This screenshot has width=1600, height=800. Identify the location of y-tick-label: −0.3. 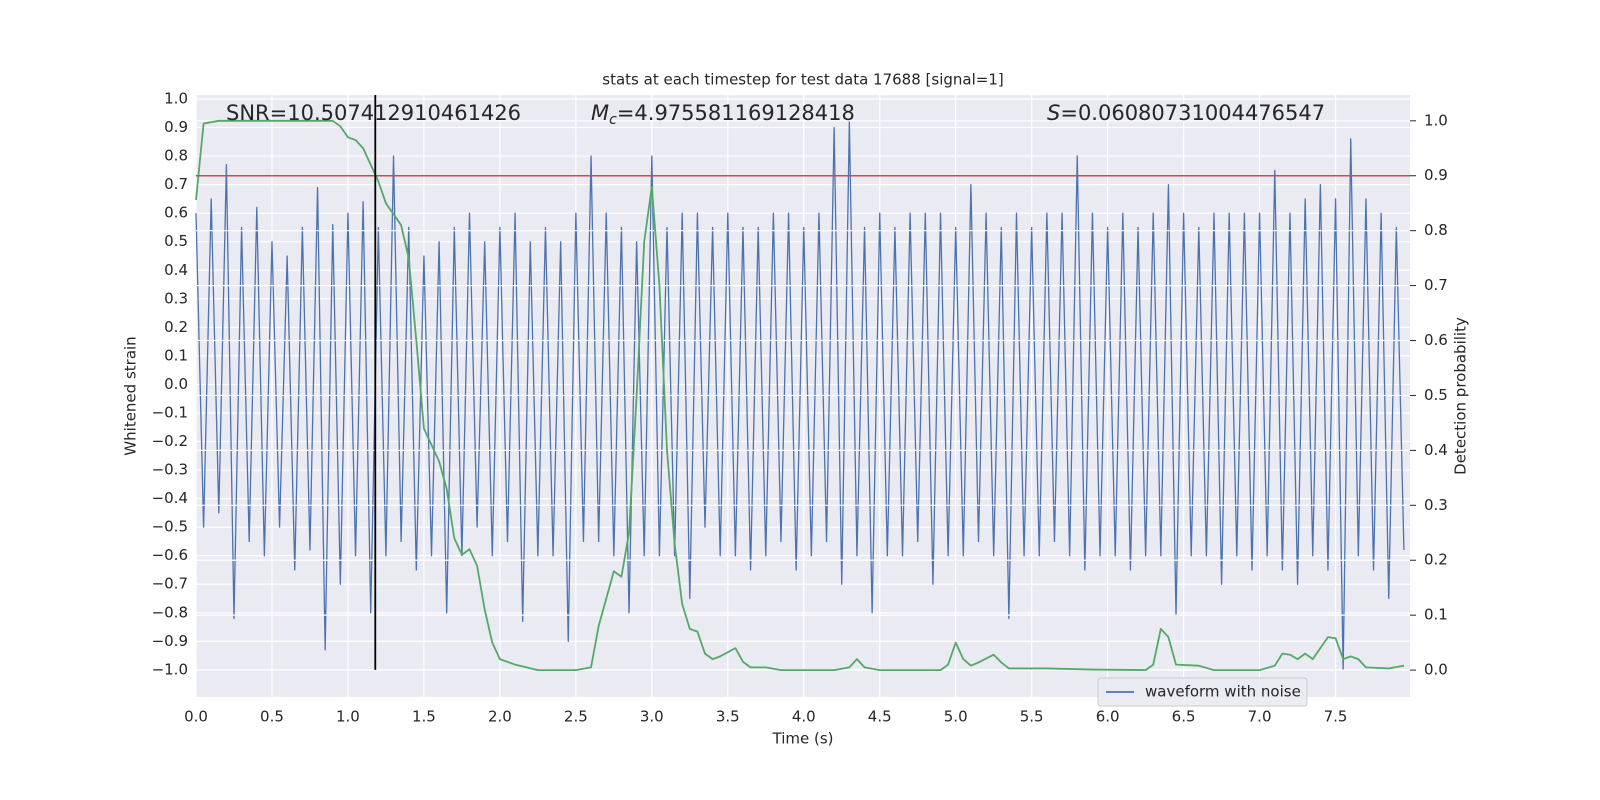
(170, 470).